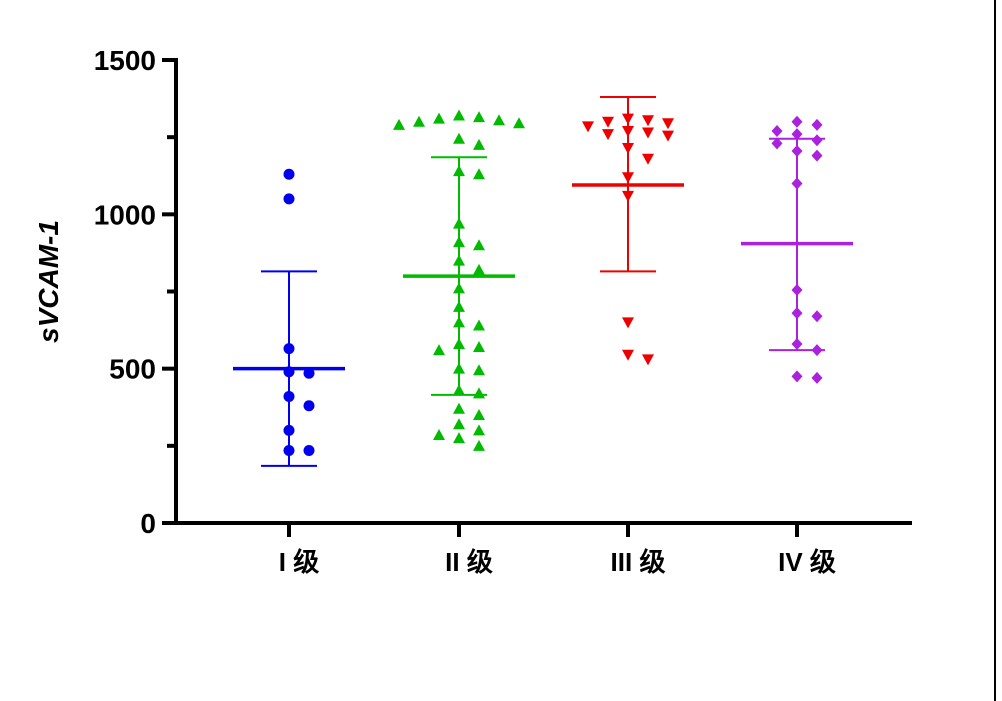 Image resolution: width=1002 pixels, height=701 pixels. Describe the element at coordinates (807, 562) in the screenshot. I see `x-category-label: IV 级` at that location.